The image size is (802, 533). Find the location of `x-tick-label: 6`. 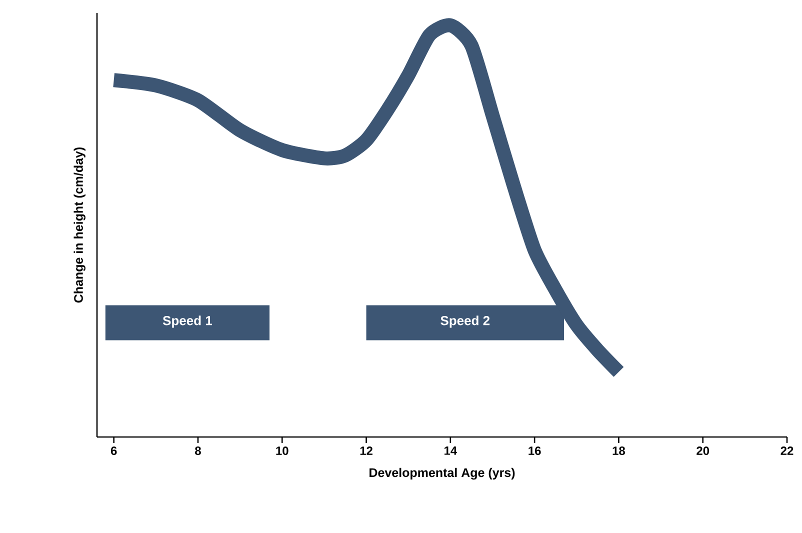

x-tick-label: 6 is located at coordinates (113, 451).